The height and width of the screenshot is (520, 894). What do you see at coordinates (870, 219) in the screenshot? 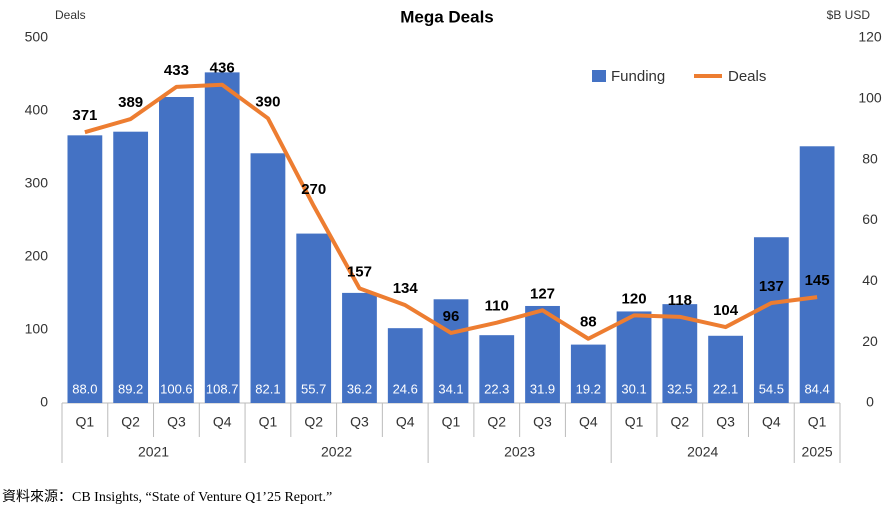
I see `y2-tick-label: 60` at bounding box center [870, 219].